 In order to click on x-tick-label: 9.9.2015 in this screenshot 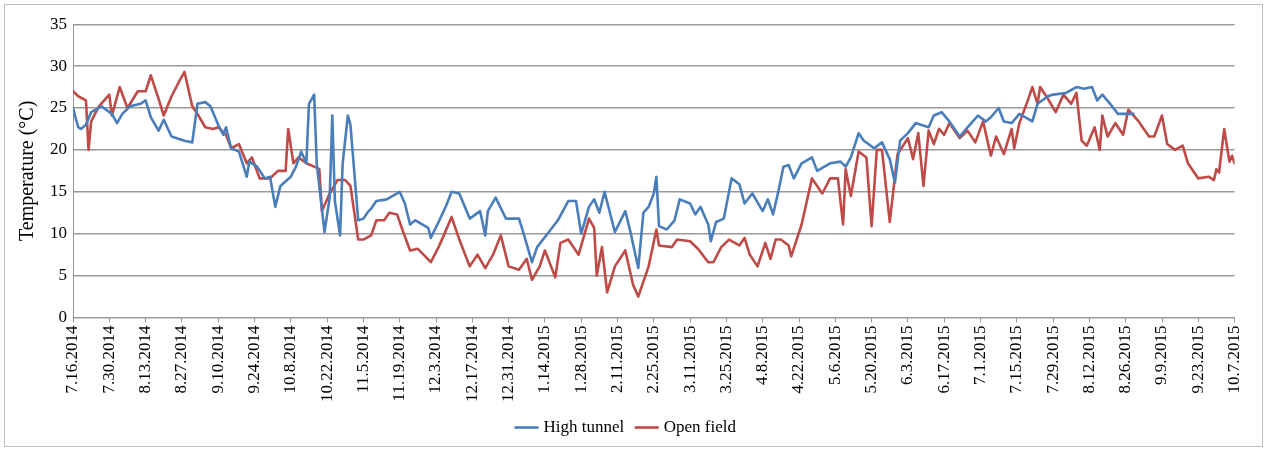, I will do `click(1161, 355)`.